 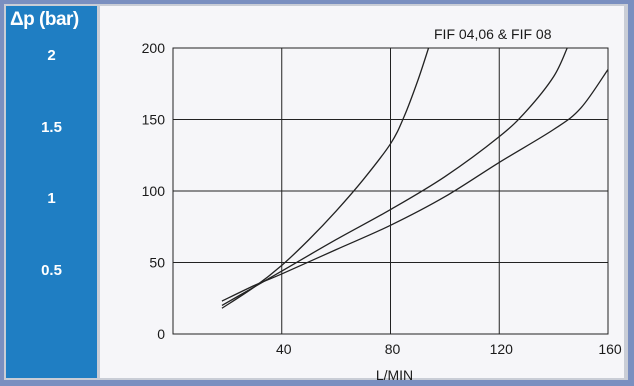 I want to click on pressure-tick-label: 1, so click(x=51, y=198).